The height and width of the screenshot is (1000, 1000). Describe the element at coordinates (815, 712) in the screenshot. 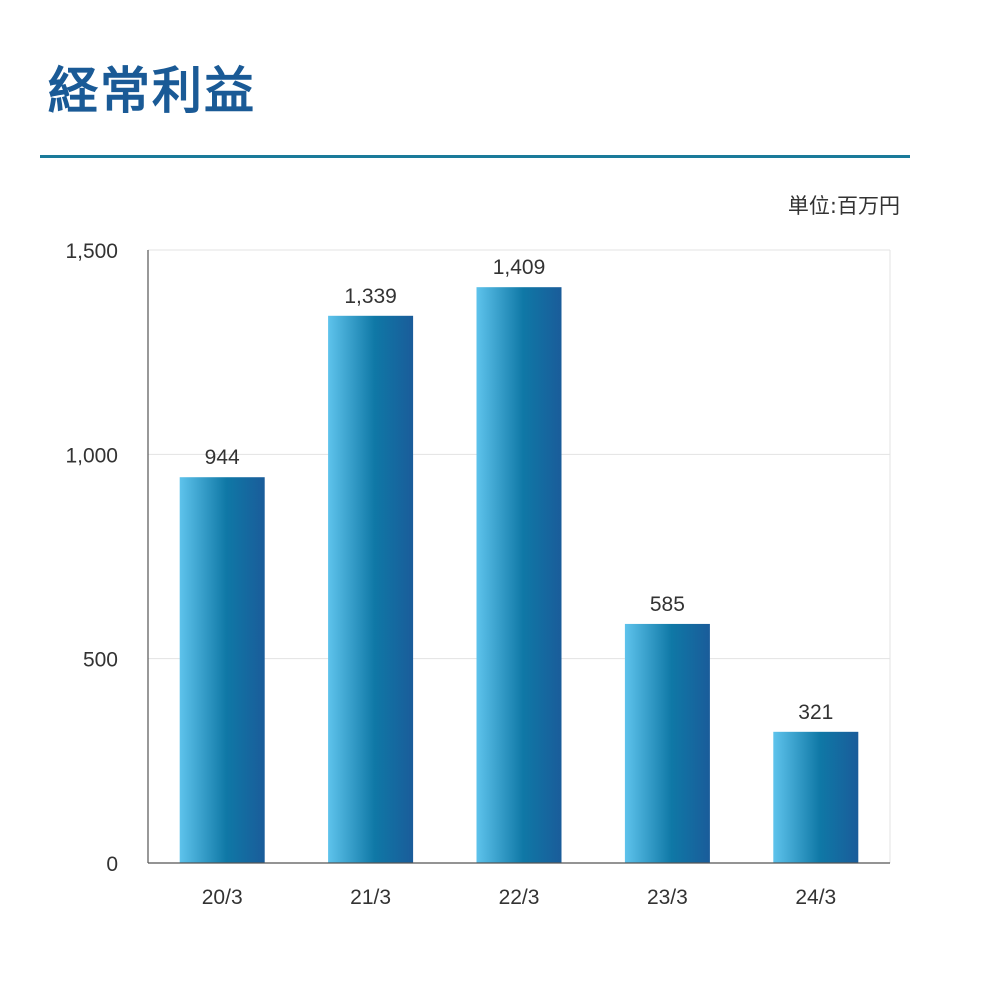

I see `bar-value-label: 321` at that location.